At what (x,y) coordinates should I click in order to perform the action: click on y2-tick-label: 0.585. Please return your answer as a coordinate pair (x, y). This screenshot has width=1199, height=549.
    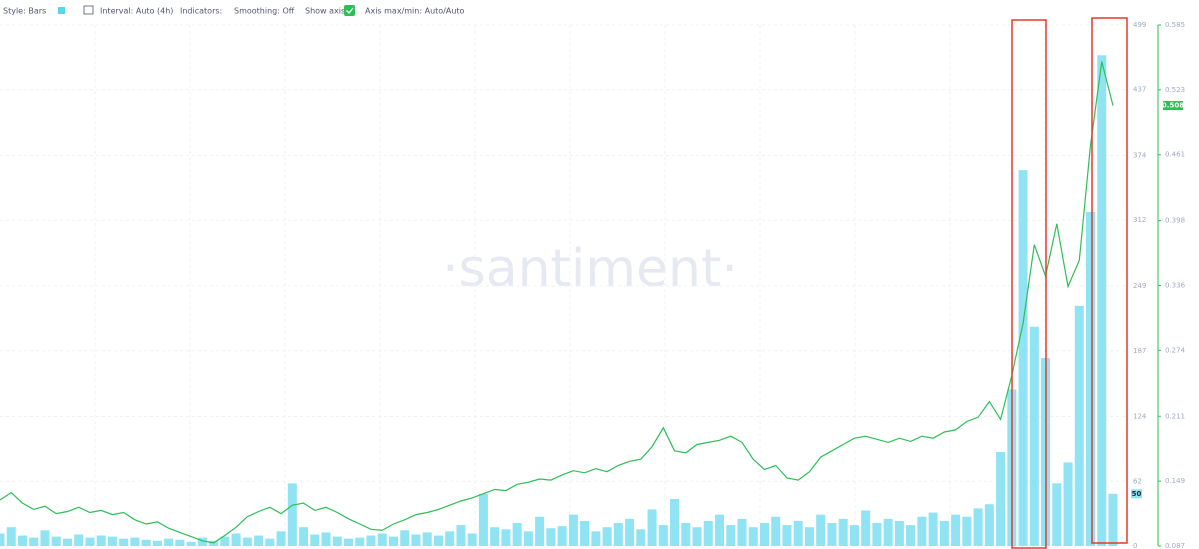
    Looking at the image, I should click on (1175, 25).